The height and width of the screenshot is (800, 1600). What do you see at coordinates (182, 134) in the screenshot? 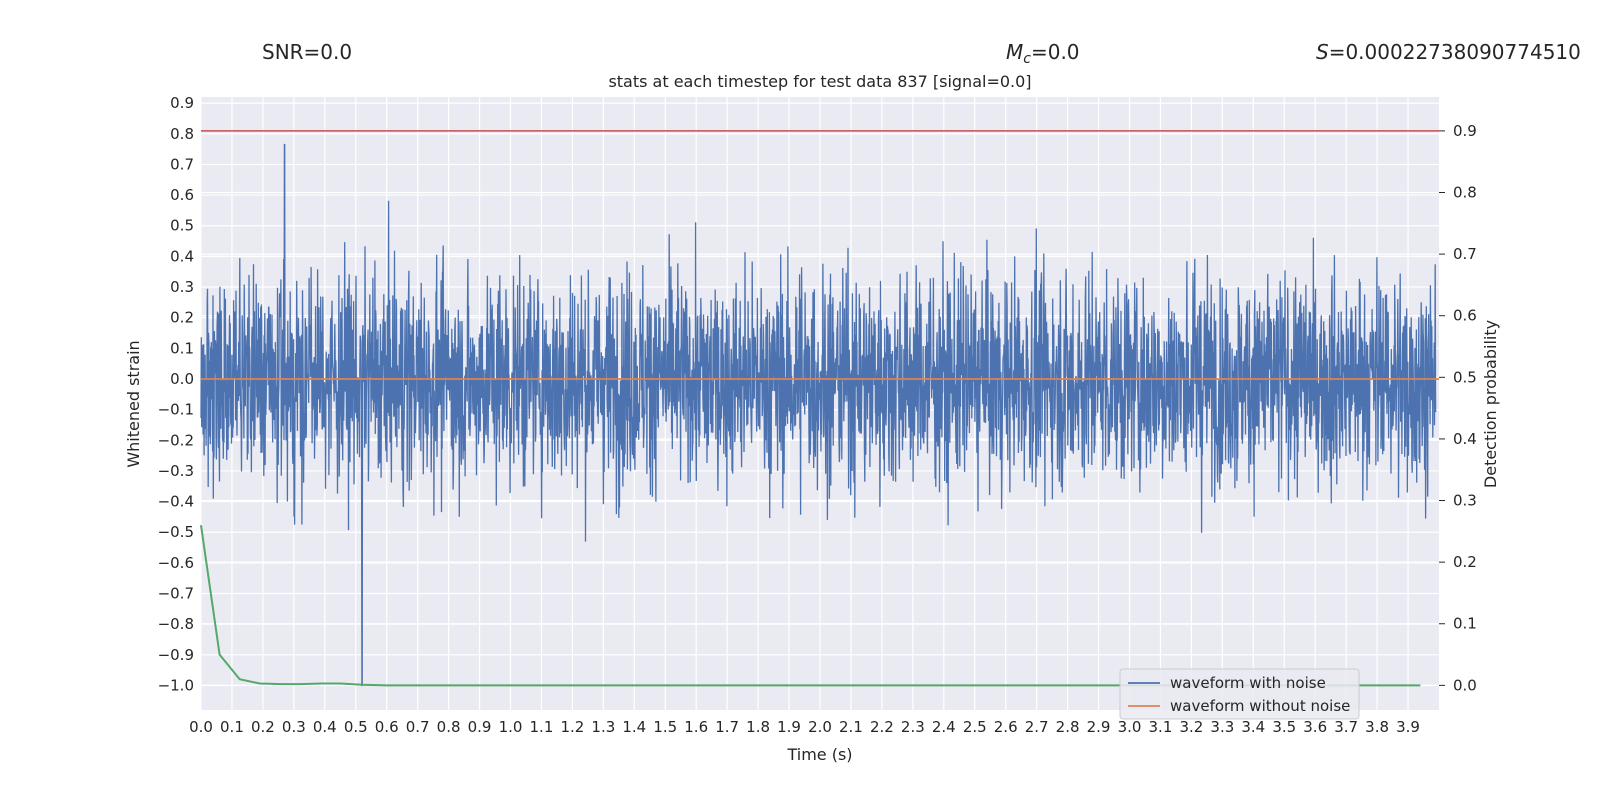
I see `y-left-tick-label: 0.8` at bounding box center [182, 134].